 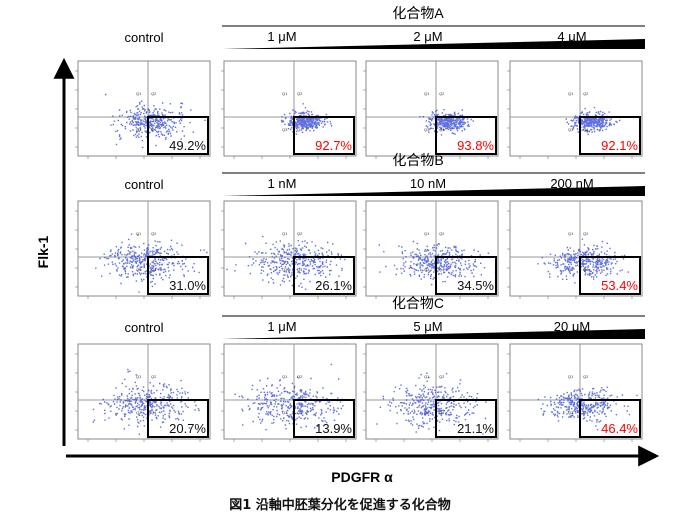 What do you see at coordinates (333, 428) in the screenshot?
I see `gate-percentage: 13.9%` at bounding box center [333, 428].